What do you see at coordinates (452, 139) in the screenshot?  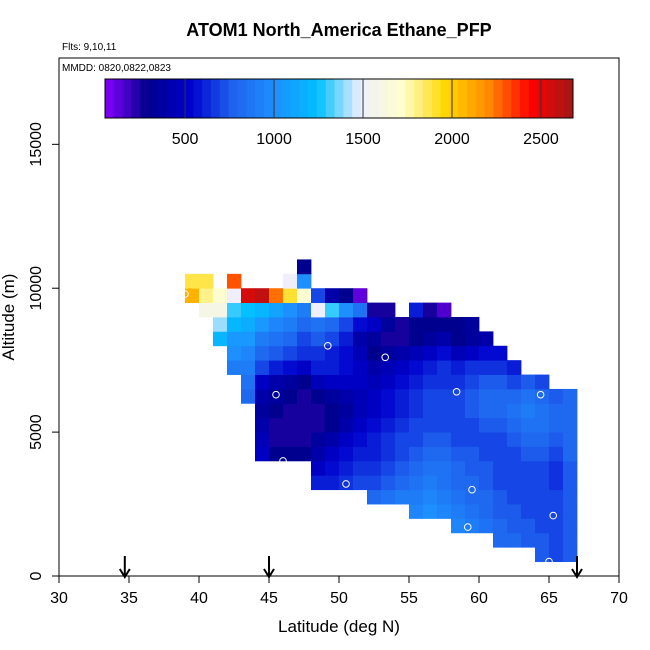 I see `colorbar-tick-label: 2000` at bounding box center [452, 139].